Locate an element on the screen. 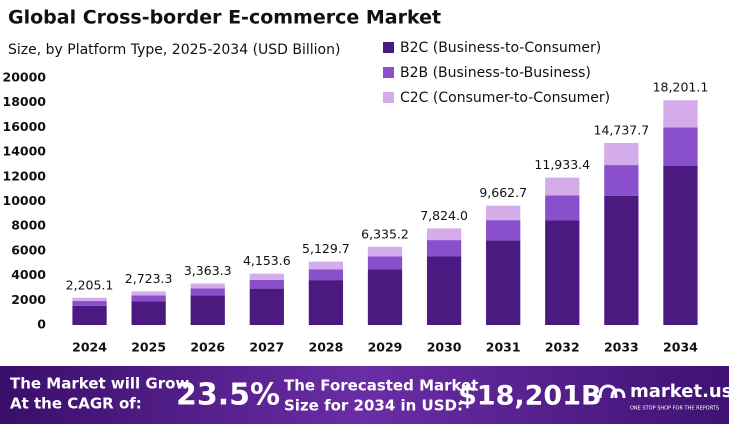 The height and width of the screenshot is (424, 729). x-tick-label: 2028 is located at coordinates (326, 347).